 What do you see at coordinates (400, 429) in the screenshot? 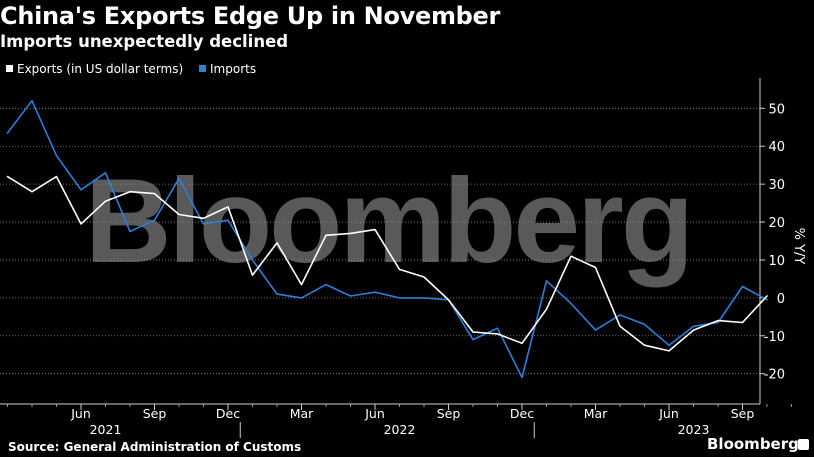
I see `x-year-label: 2022` at bounding box center [400, 429].